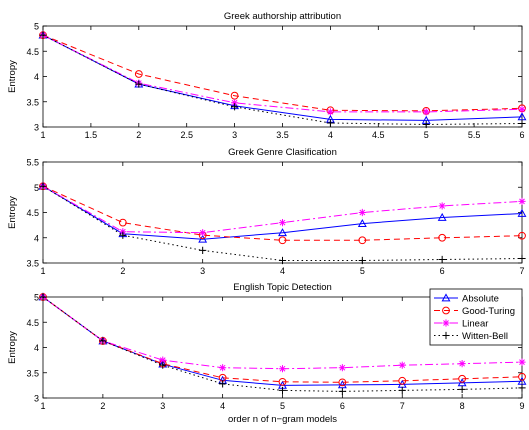  I want to click on legend-label: Linear, so click(475, 324).